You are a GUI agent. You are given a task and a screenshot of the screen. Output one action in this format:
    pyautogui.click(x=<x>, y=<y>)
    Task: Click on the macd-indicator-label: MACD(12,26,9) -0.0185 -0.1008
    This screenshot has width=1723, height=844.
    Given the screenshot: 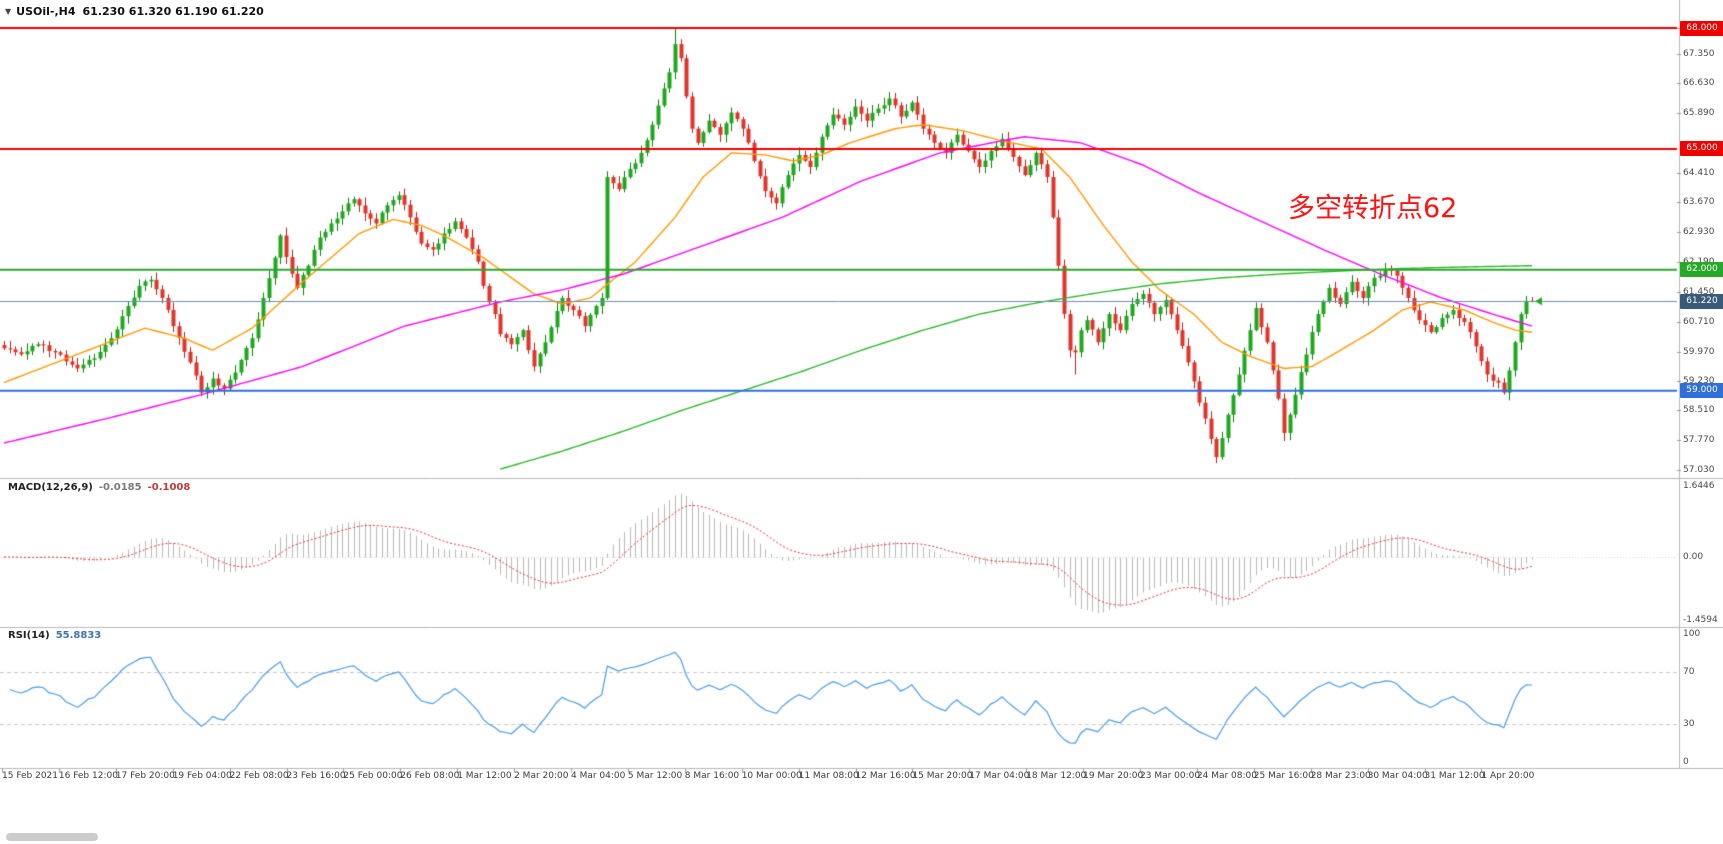 What is the action you would take?
    pyautogui.click(x=99, y=487)
    